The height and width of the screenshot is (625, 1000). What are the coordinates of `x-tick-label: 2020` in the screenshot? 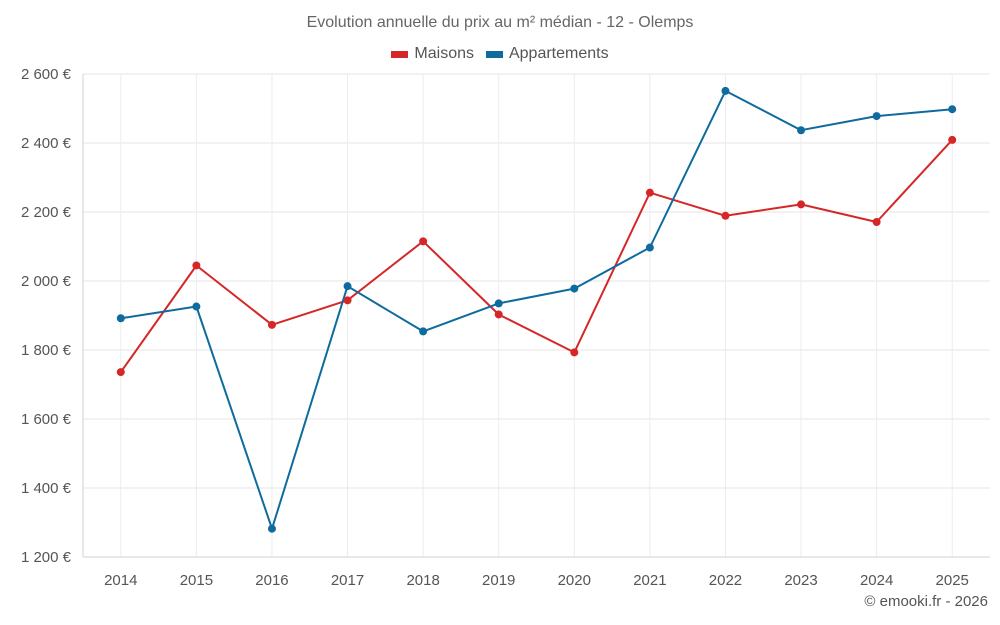 It's located at (574, 580).